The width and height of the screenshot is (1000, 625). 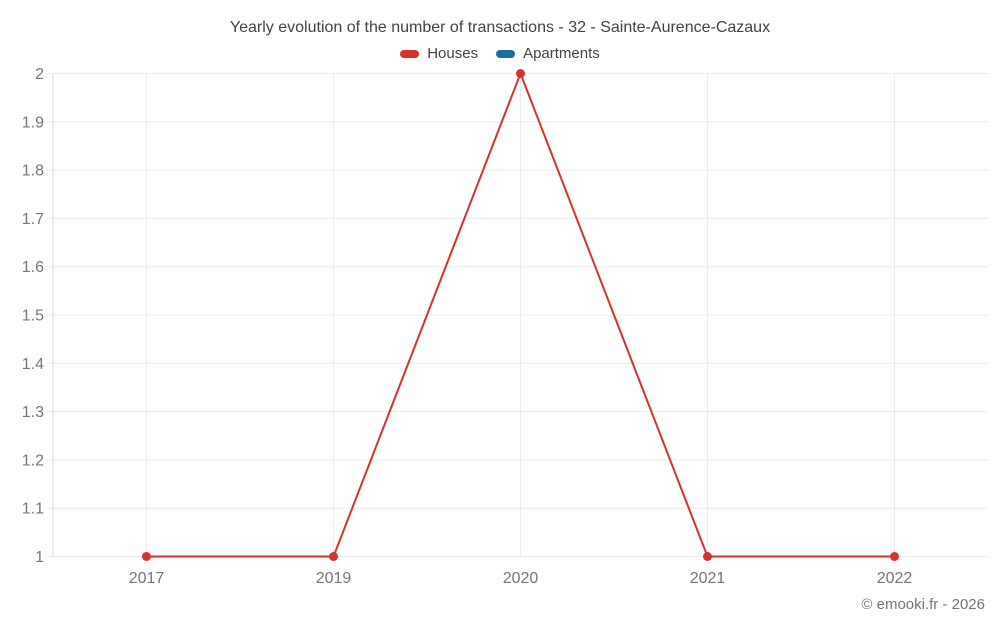 I want to click on y-axis-tick-label: 1.1, so click(x=33, y=509).